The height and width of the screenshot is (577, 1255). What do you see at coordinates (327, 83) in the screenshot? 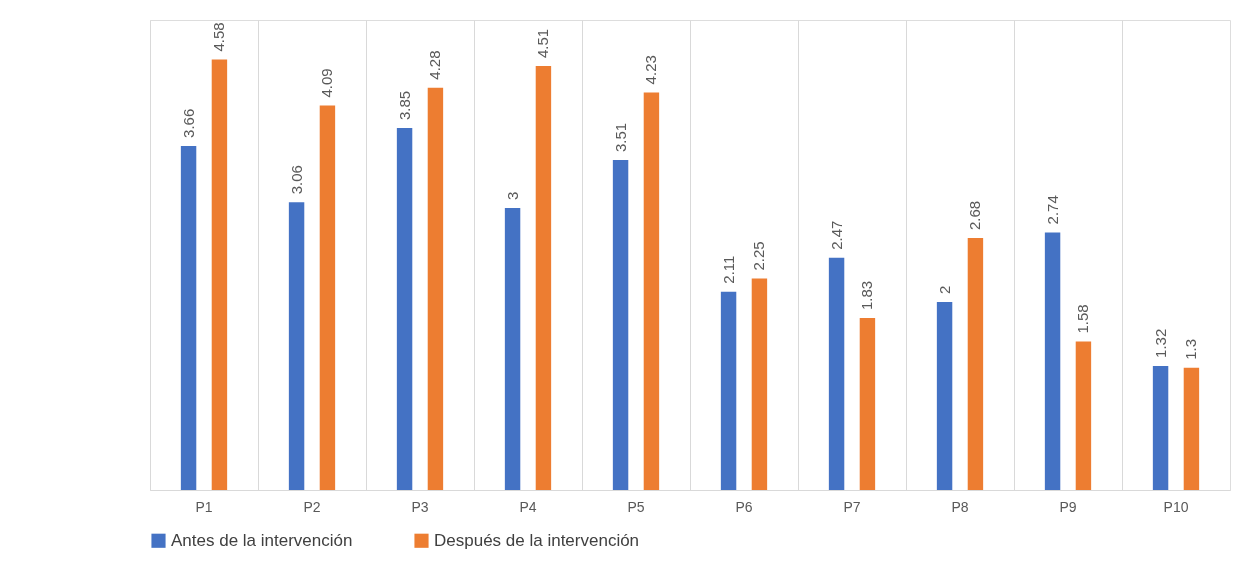
I see `data-label: 4.09` at bounding box center [327, 83].